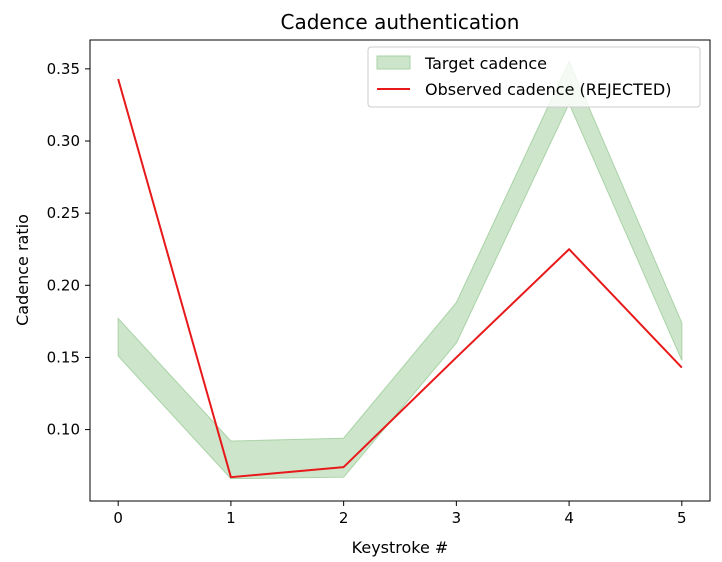  I want to click on y-axis-label: Cadence ratio, so click(22, 270).